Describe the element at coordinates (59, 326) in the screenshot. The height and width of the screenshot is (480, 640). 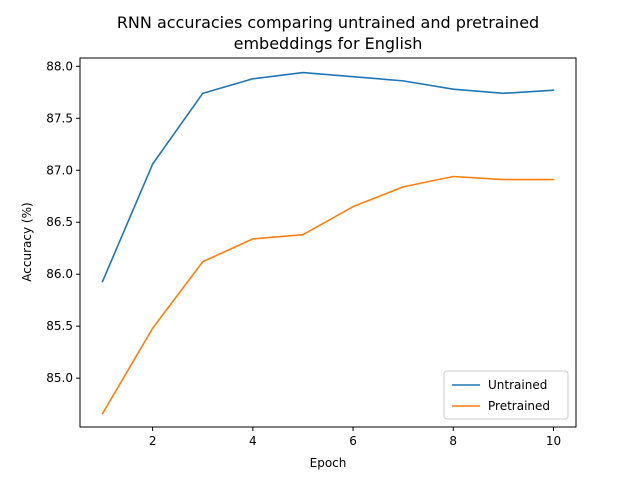
I see `y-tick-label: 85.5` at that location.